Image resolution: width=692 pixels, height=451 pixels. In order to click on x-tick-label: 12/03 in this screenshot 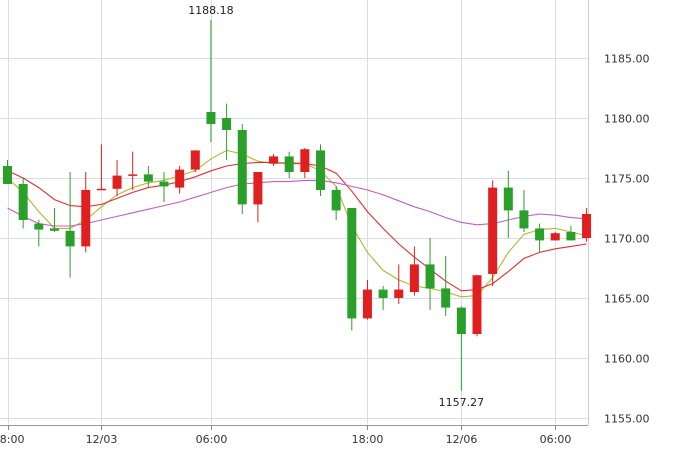, I will do `click(102, 439)`.